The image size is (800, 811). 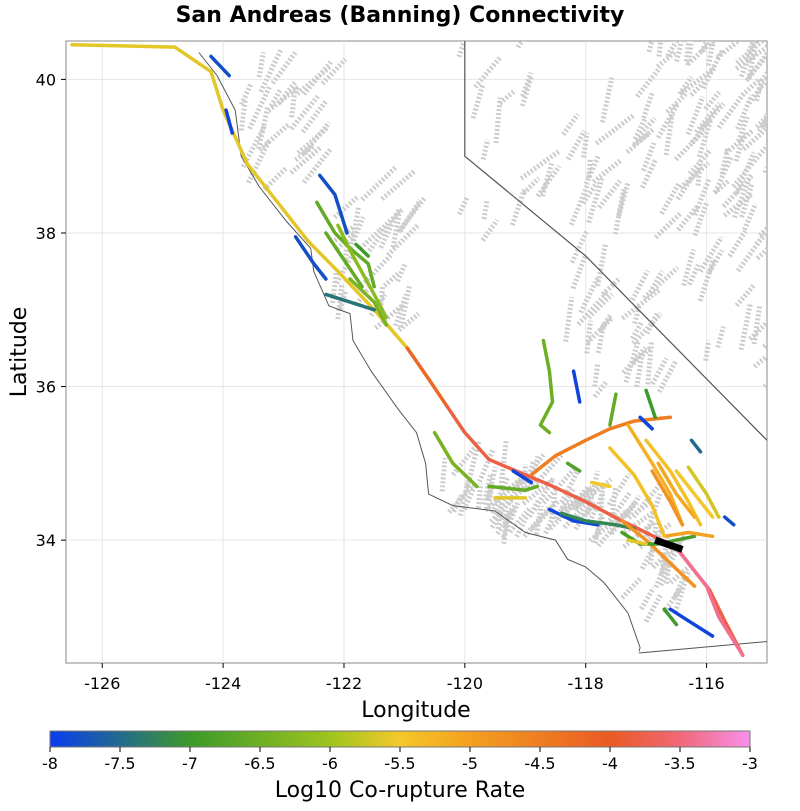 I want to click on rupture-mendocino-blue, so click(x=220, y=66).